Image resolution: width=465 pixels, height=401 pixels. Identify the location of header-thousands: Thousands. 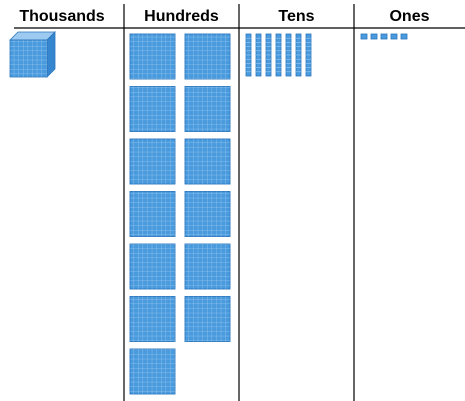
(62, 16).